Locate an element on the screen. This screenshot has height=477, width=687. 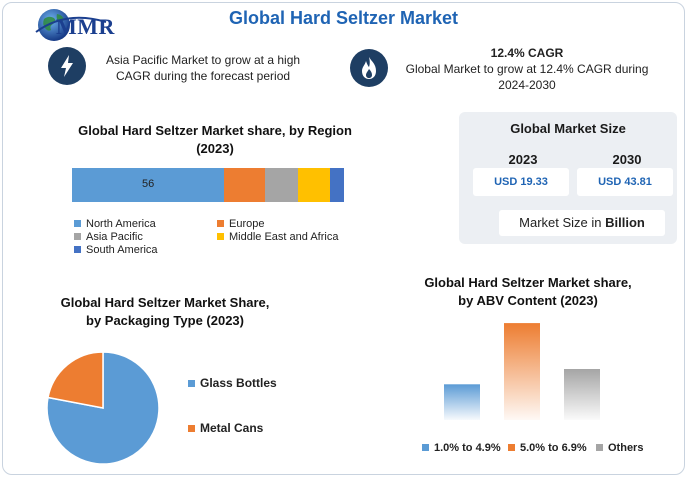
legend-label: 1.0% to 4.9% is located at coordinates (467, 448).